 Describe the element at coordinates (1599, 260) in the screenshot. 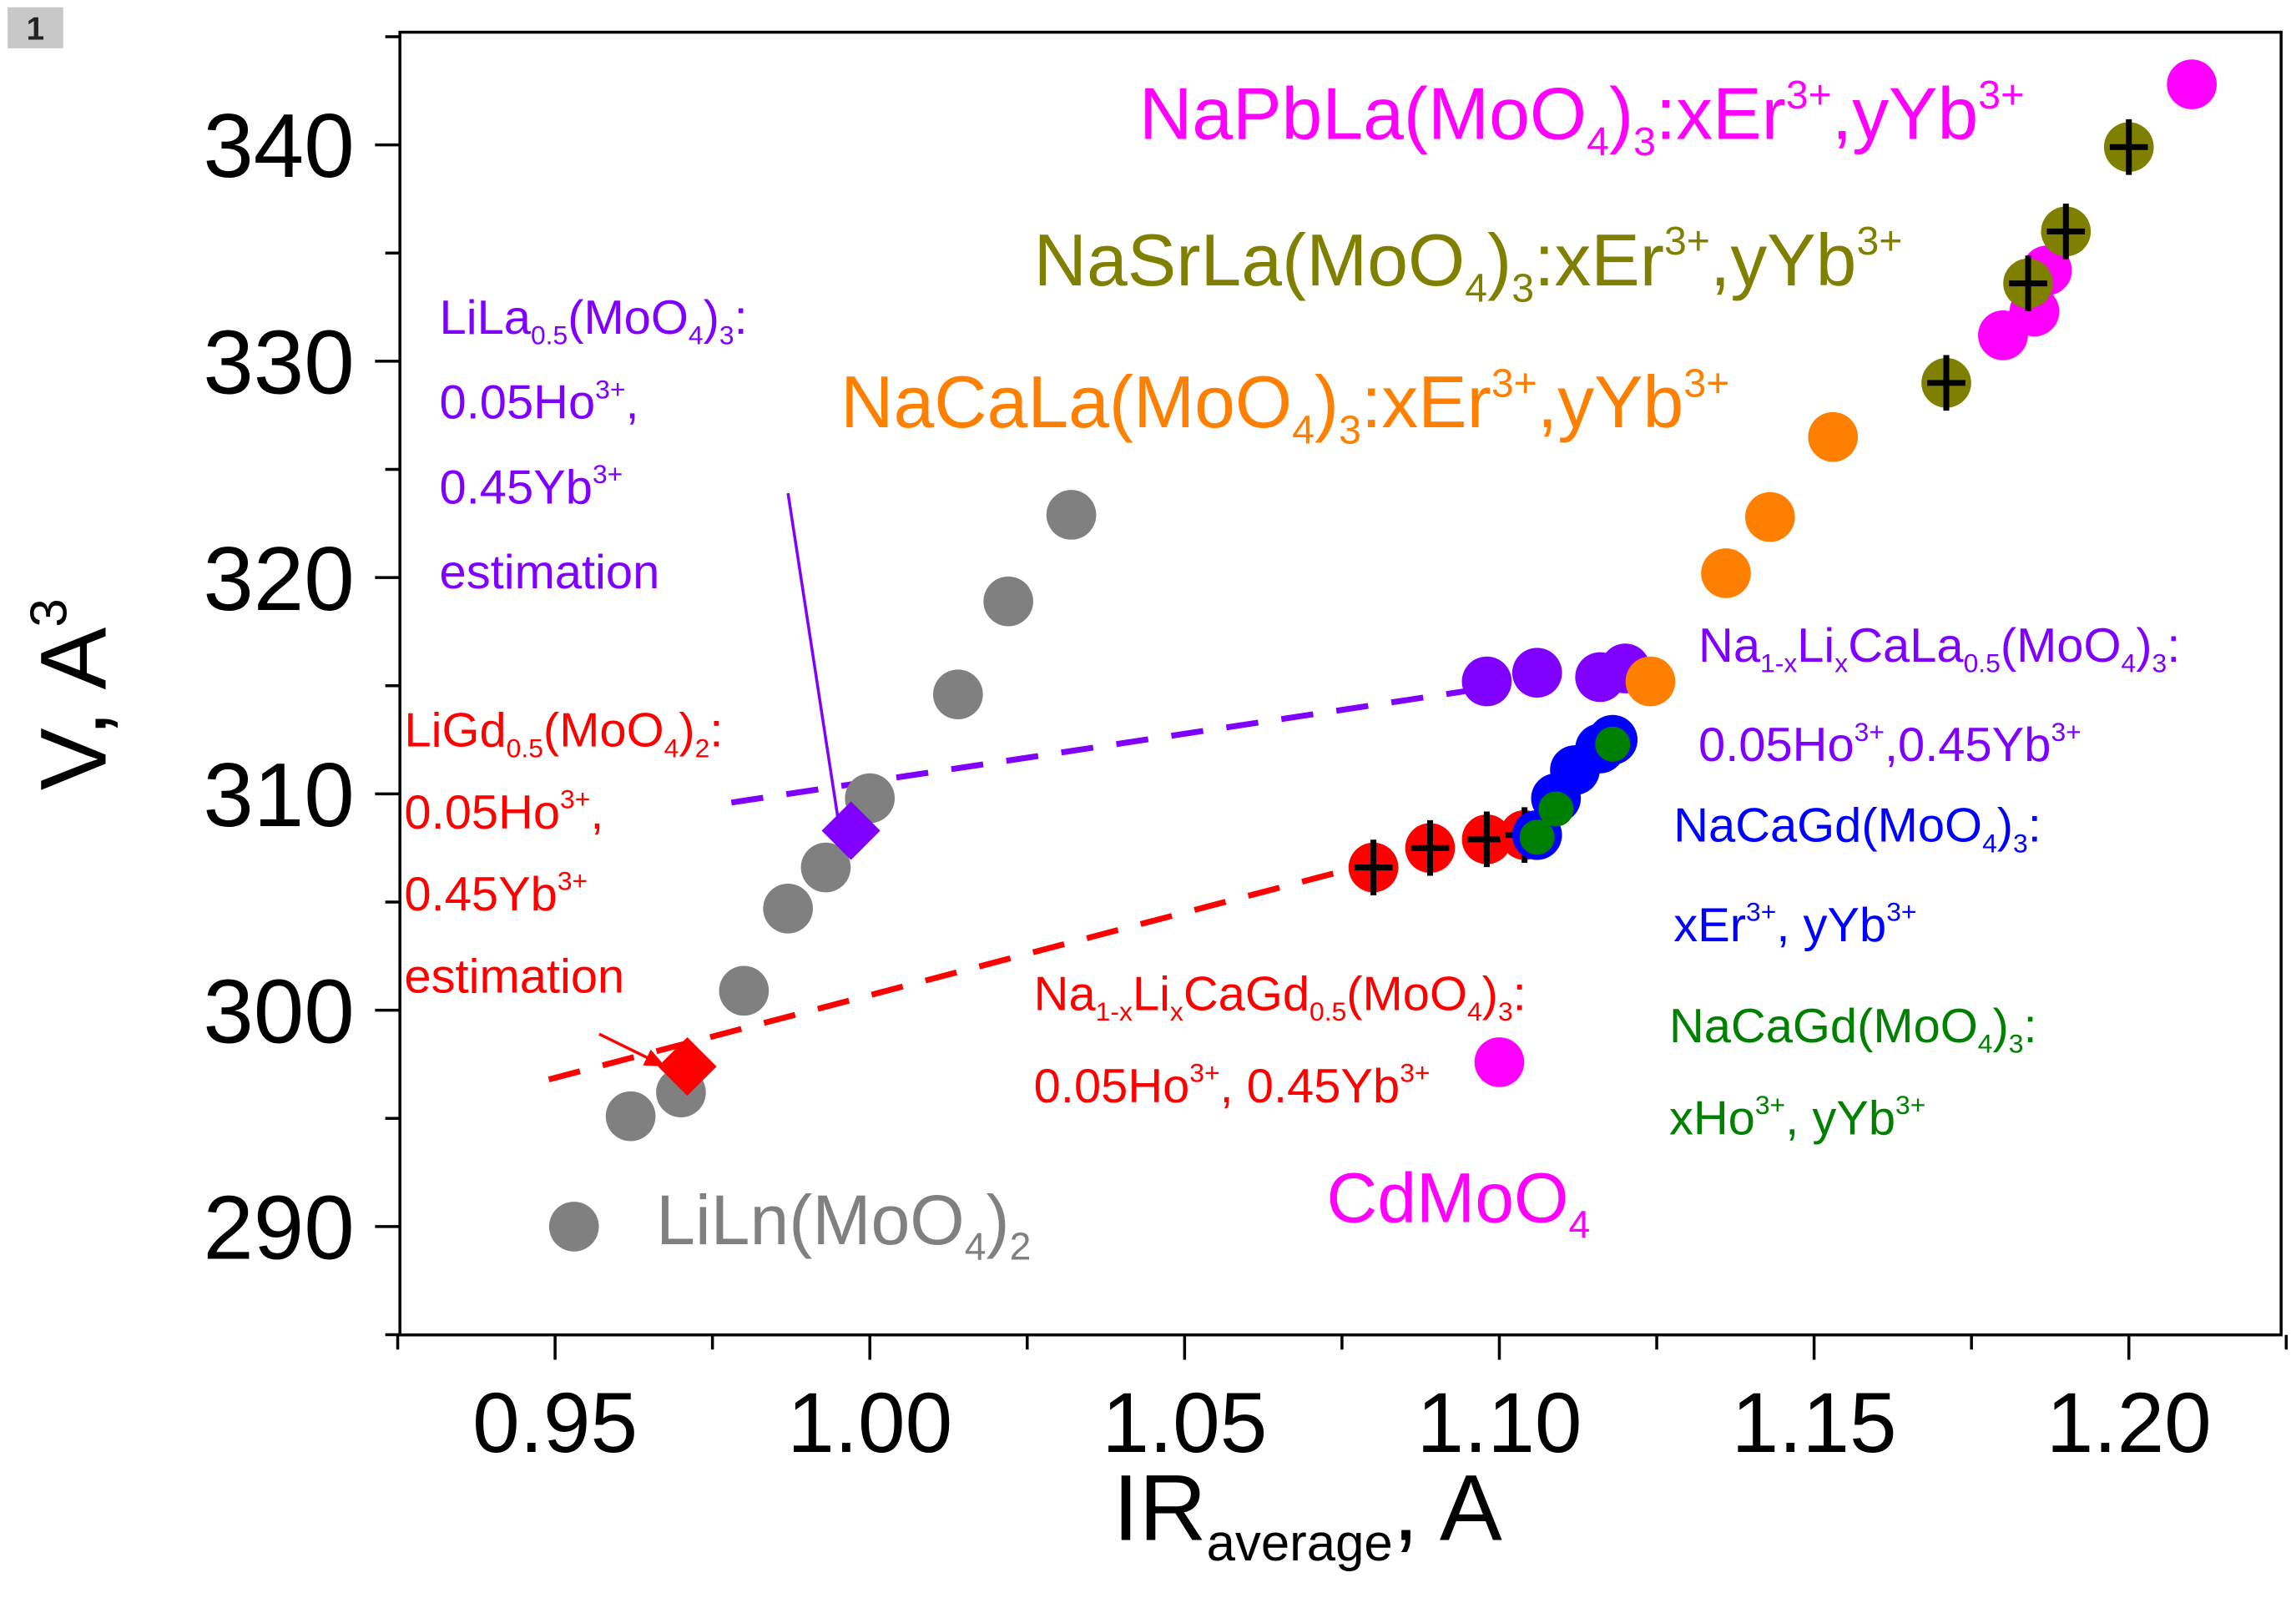

I see `annotation-nasrla-segment: :xEr` at that location.